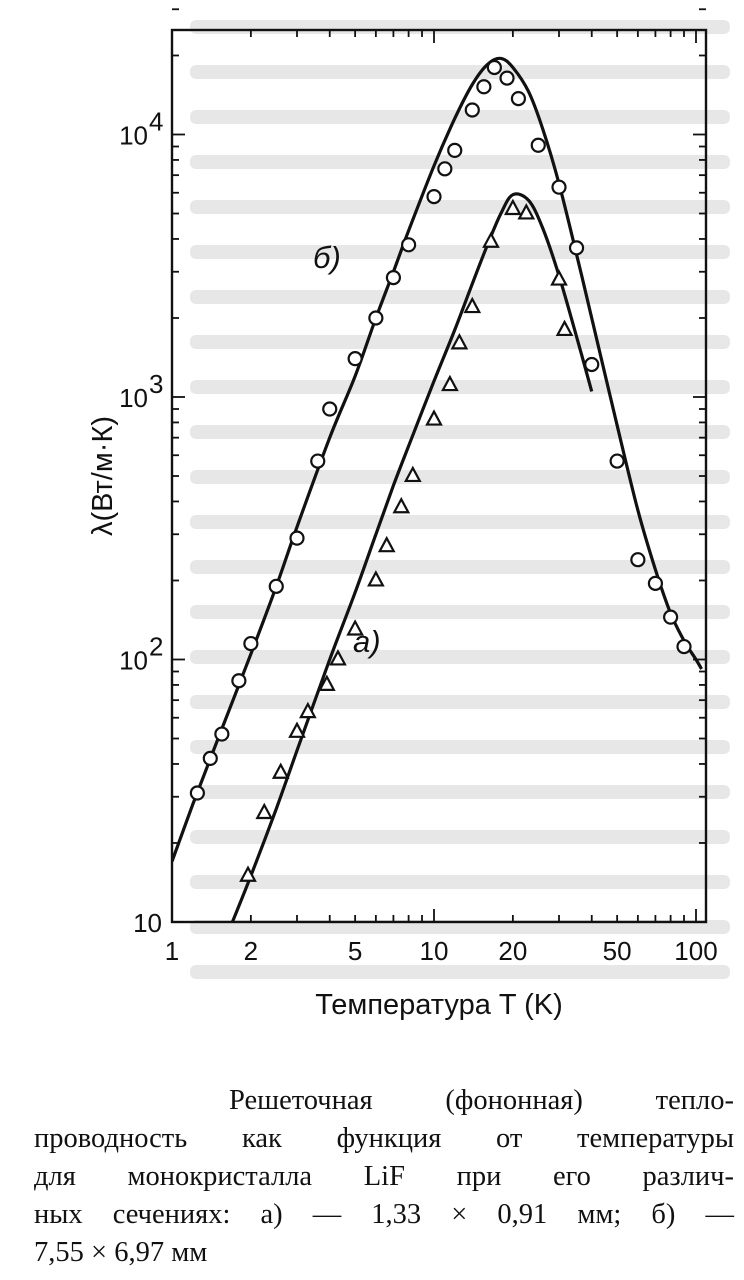 This screenshot has width=744, height=1280. I want to click on caption-line: для монокристалла LiF при его различ-, so click(384, 1176).